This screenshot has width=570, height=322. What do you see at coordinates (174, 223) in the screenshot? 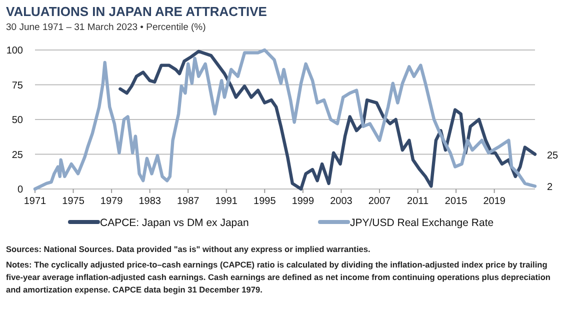
I see `legend-label: CAPCE: Japan vs DM ex Japan` at bounding box center [174, 223].